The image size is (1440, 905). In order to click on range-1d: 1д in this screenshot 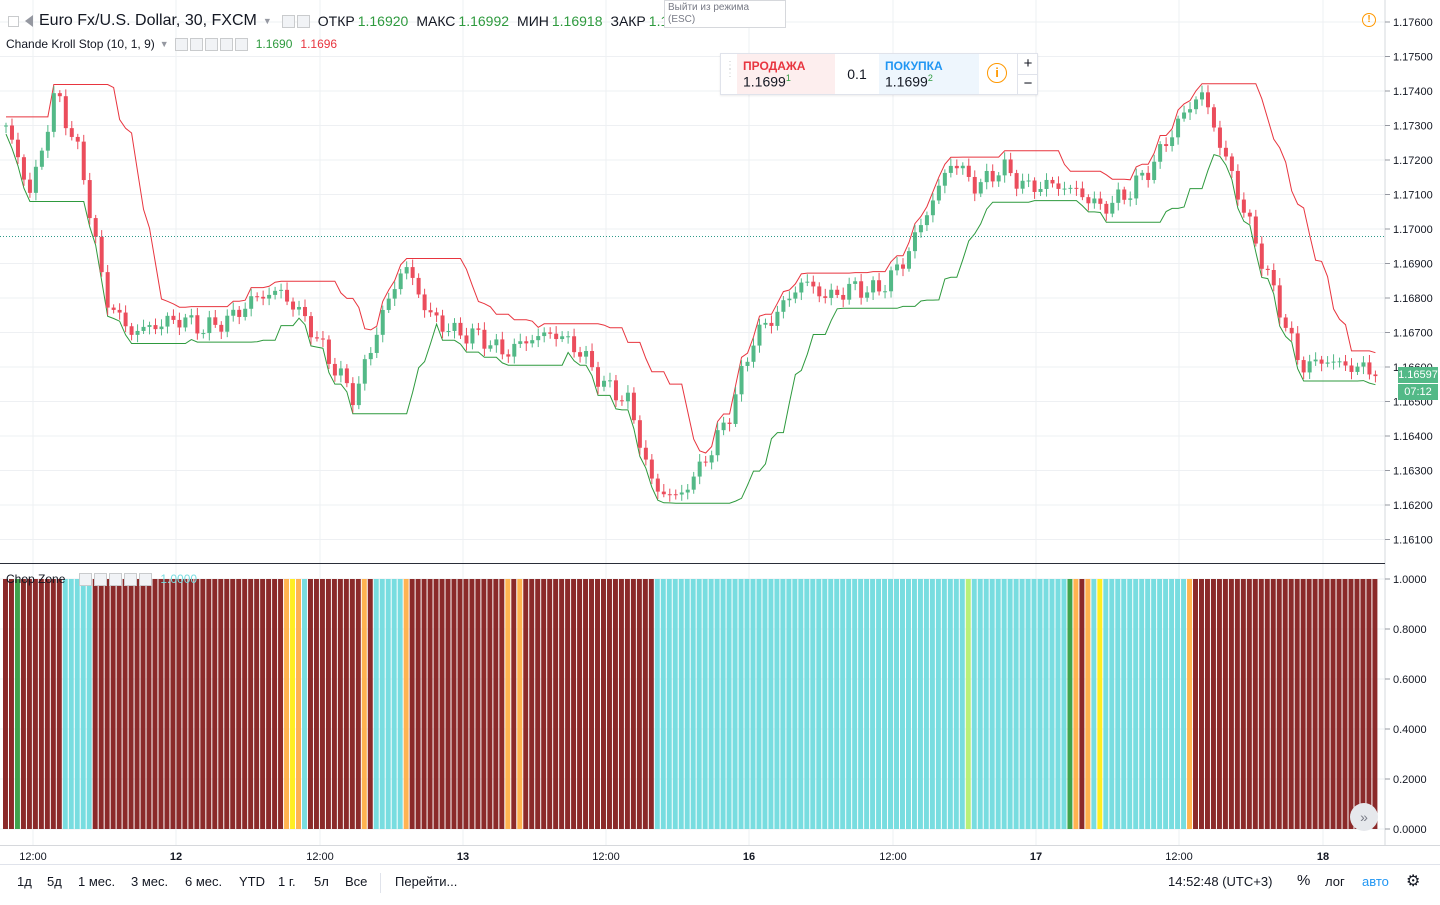, I will do `click(24, 881)`.